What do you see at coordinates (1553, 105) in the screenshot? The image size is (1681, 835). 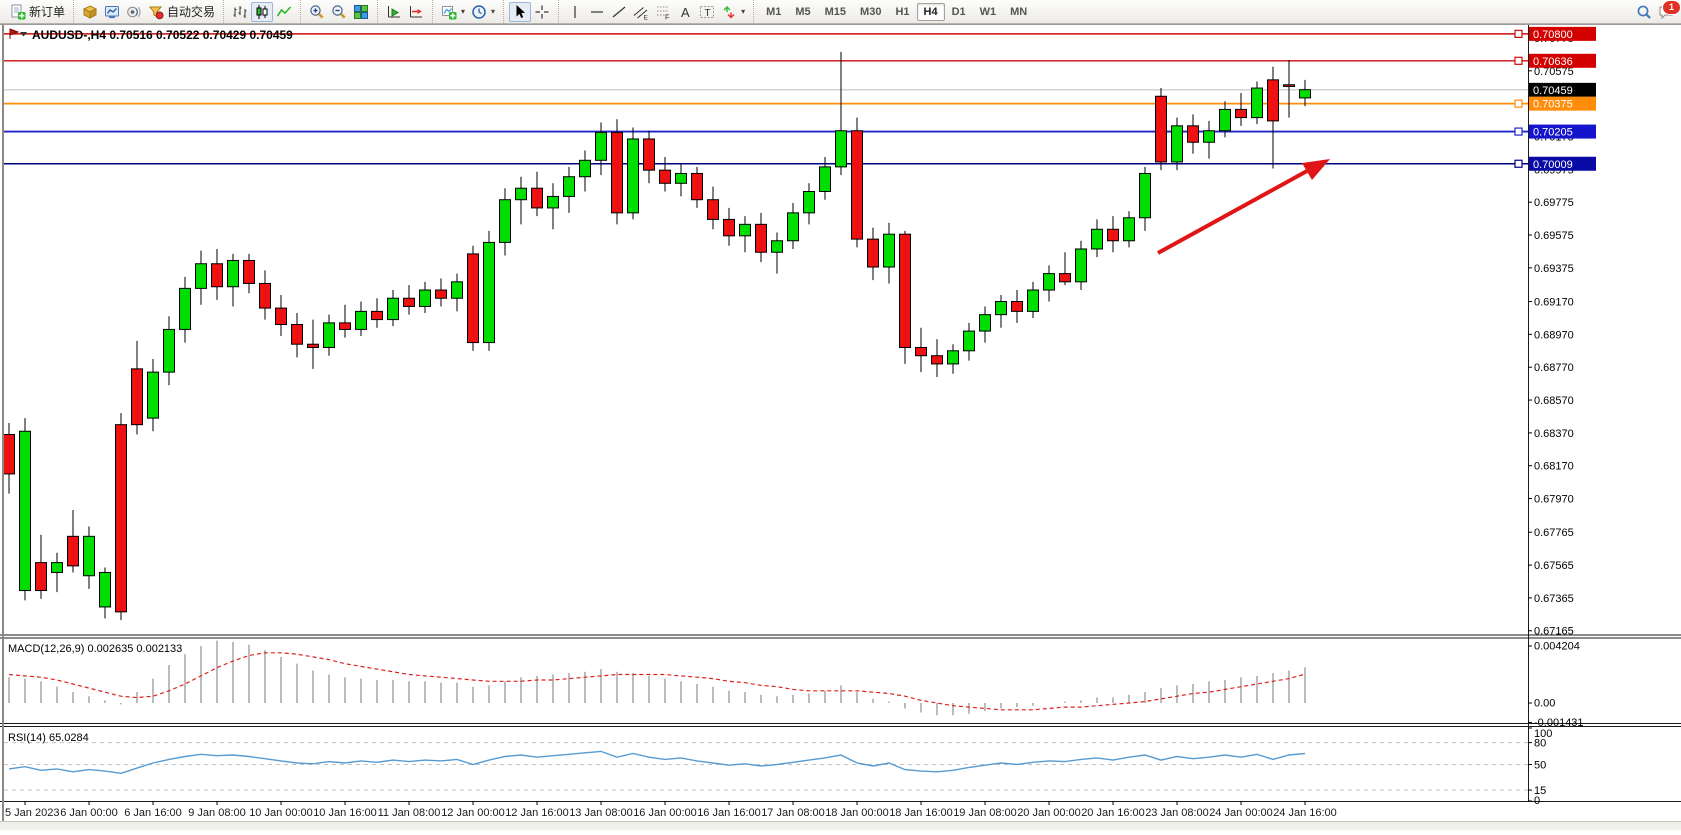 I see `price-badge-label: 0.70375` at bounding box center [1553, 105].